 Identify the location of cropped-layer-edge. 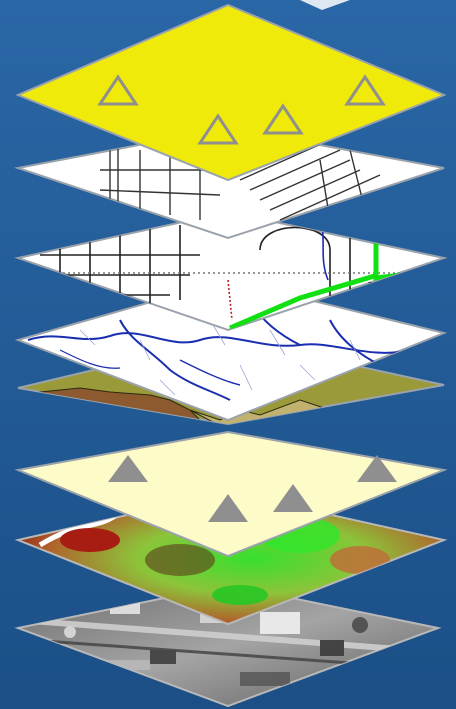
(325, 5).